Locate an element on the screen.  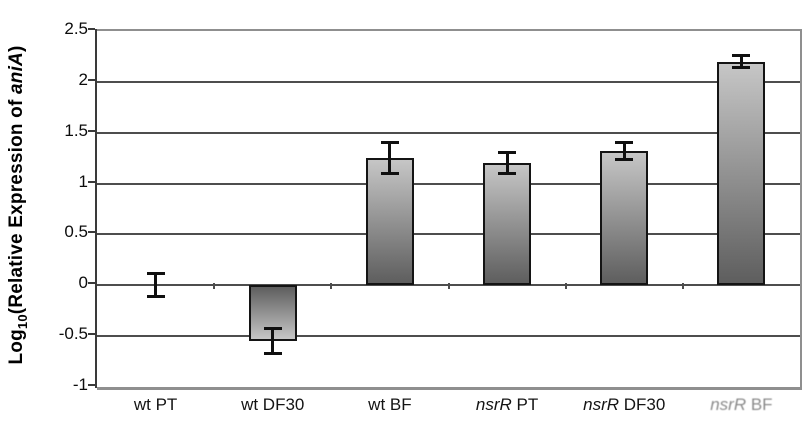
y-axis-title-gene-name: aniA is located at coordinates (17, 73).